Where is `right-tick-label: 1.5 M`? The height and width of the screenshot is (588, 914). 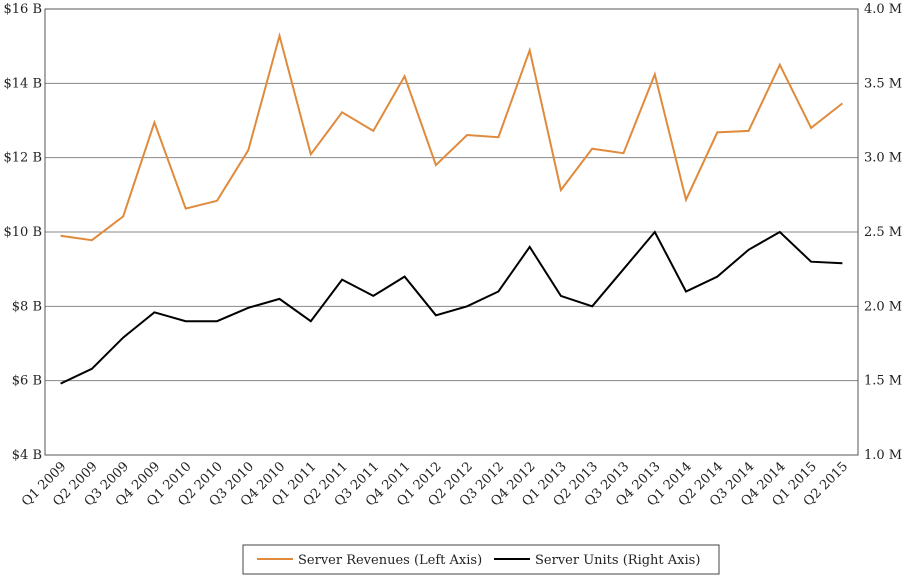
right-tick-label: 1.5 M is located at coordinates (883, 381).